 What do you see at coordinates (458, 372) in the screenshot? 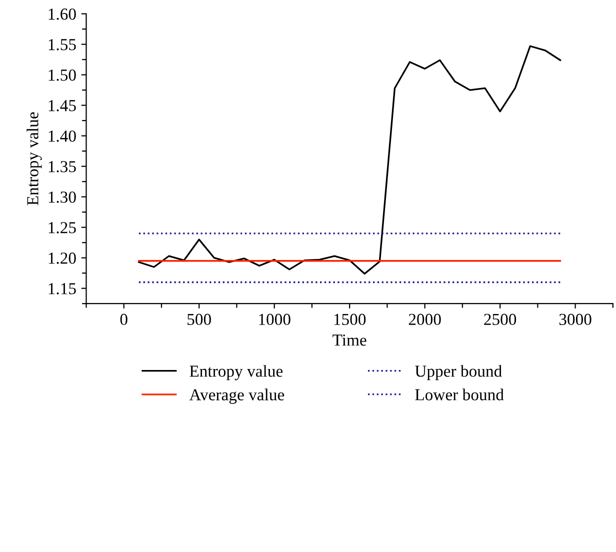
I see `legend-label: Upper bound` at bounding box center [458, 372].